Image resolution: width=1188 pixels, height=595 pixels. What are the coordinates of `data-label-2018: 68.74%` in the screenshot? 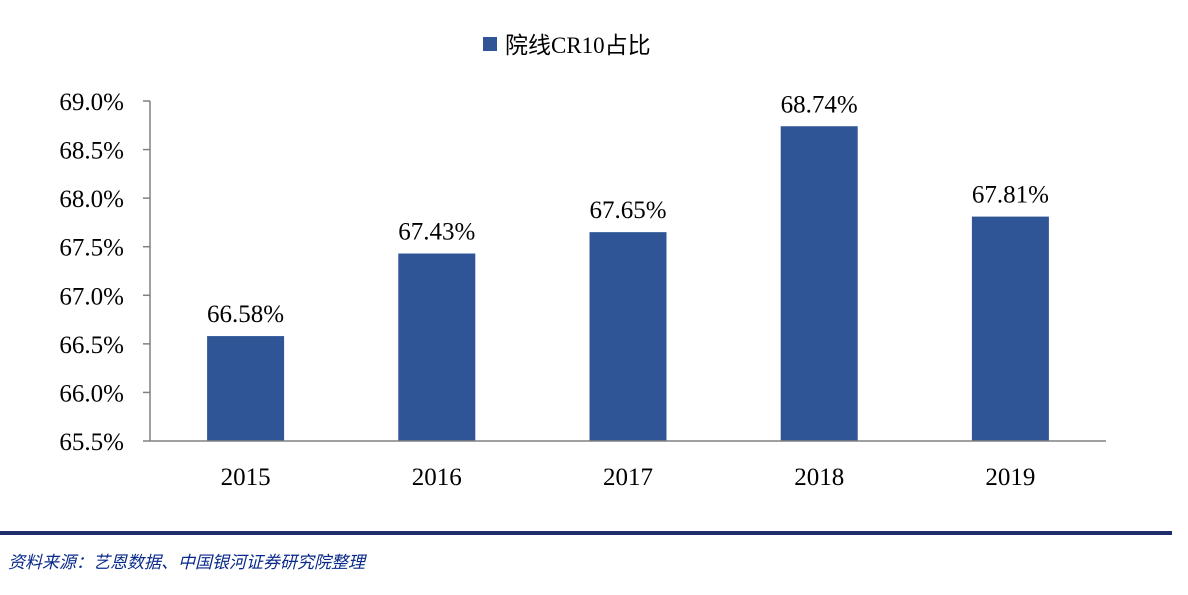 It's located at (819, 104).